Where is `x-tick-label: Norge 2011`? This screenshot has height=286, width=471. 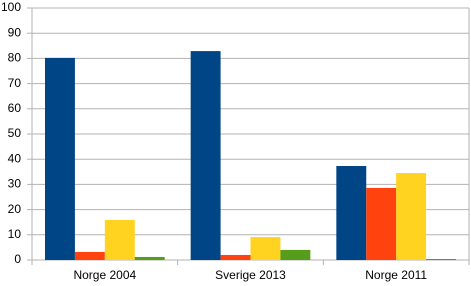 x-tick-label: Norge 2011 is located at coordinates (396, 275).